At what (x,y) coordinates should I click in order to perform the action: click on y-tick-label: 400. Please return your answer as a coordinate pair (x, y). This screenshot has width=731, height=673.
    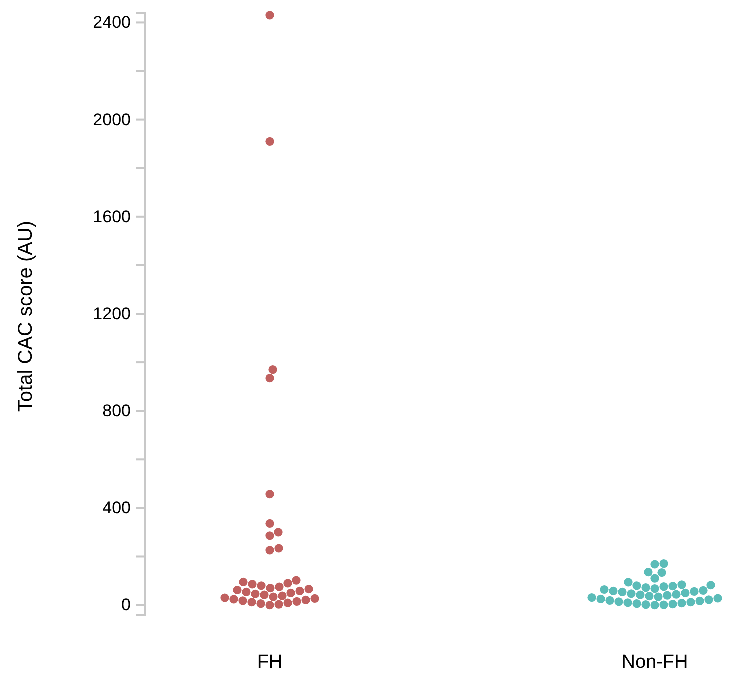
    Looking at the image, I should click on (116, 508).